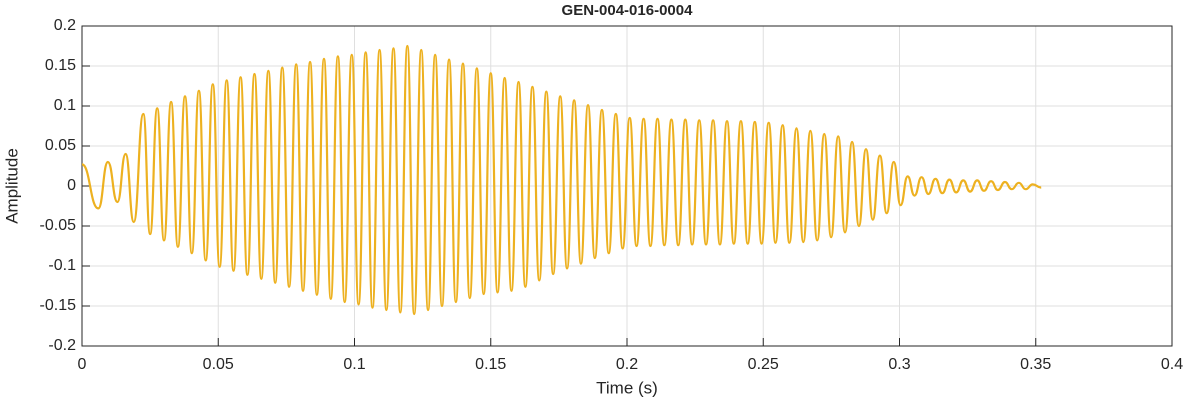 The image size is (1188, 404). Describe the element at coordinates (1172, 364) in the screenshot. I see `x-tick-label: 0.4` at that location.